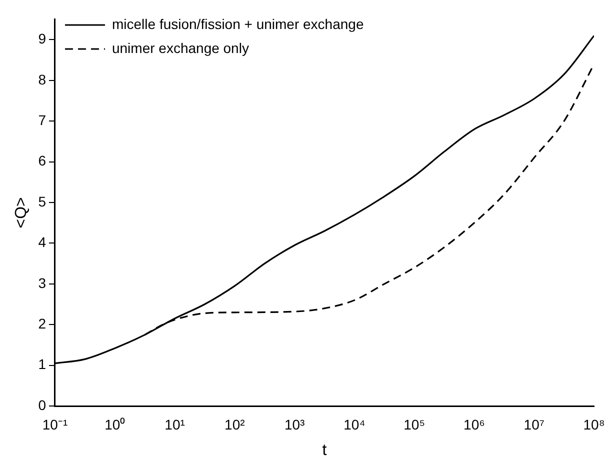 This screenshot has height=472, width=616. What do you see at coordinates (235, 424) in the screenshot?
I see `x-tick-label: 10²` at bounding box center [235, 424].